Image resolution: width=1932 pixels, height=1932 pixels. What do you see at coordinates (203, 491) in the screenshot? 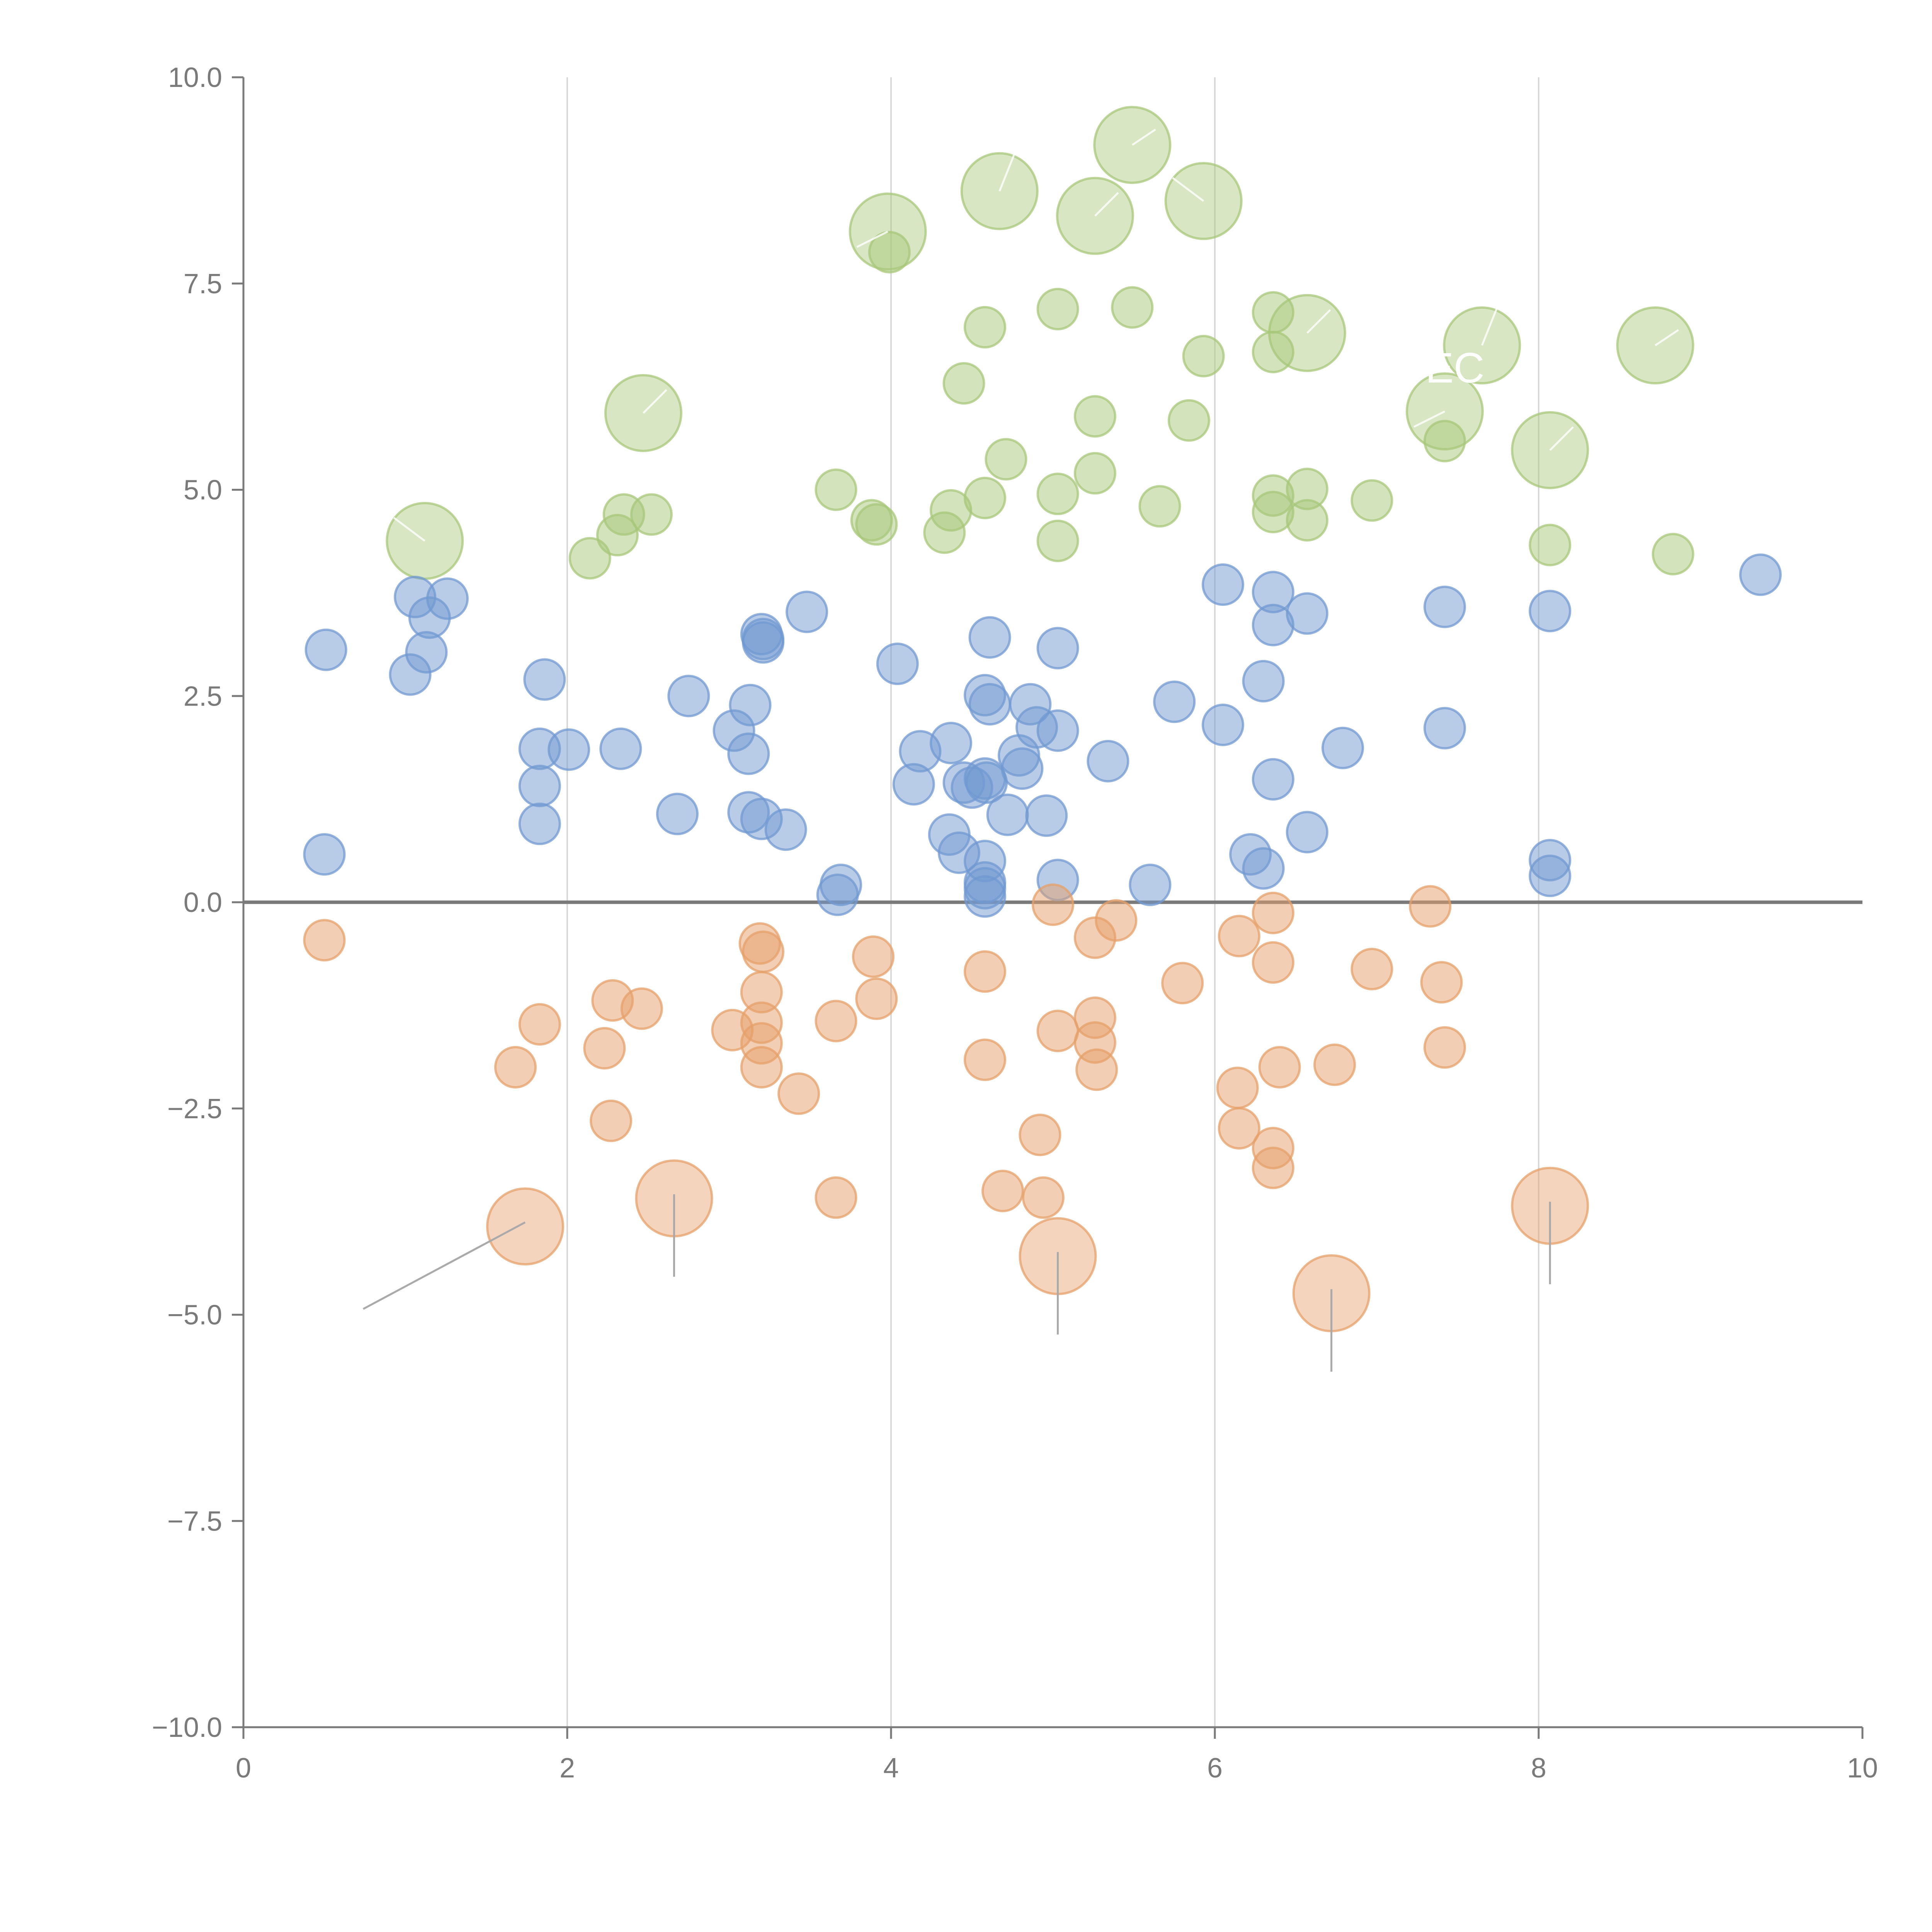
I see `y-tick-label: 5.0` at bounding box center [203, 491].